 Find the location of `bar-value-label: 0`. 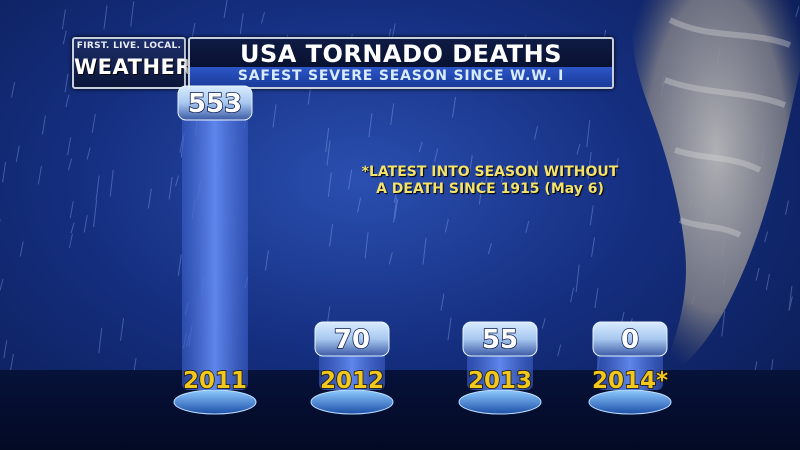

bar-value-label: 0 is located at coordinates (630, 340).